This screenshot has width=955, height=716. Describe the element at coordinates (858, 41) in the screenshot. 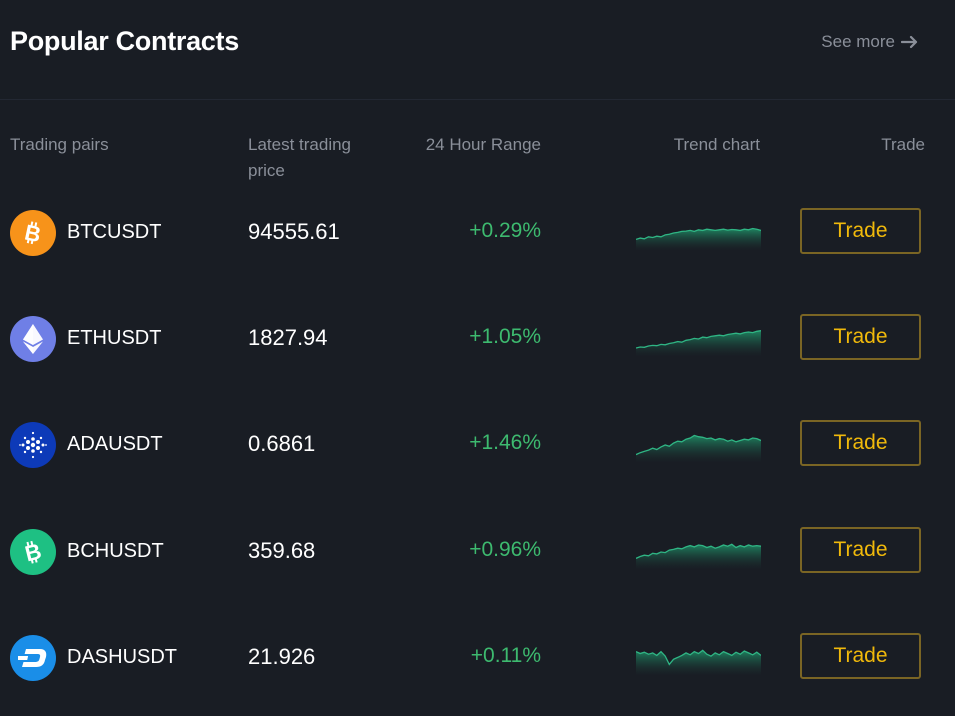

I see `see-more-label: See more` at that location.